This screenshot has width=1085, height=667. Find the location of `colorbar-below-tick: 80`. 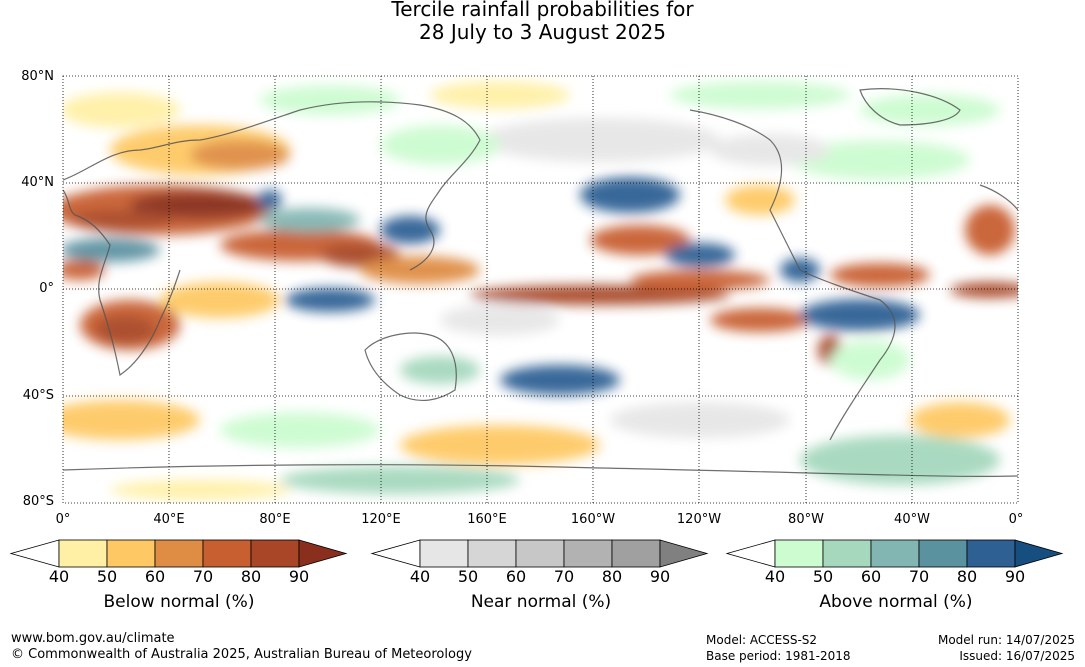

colorbar-below-tick: 80 is located at coordinates (251, 576).